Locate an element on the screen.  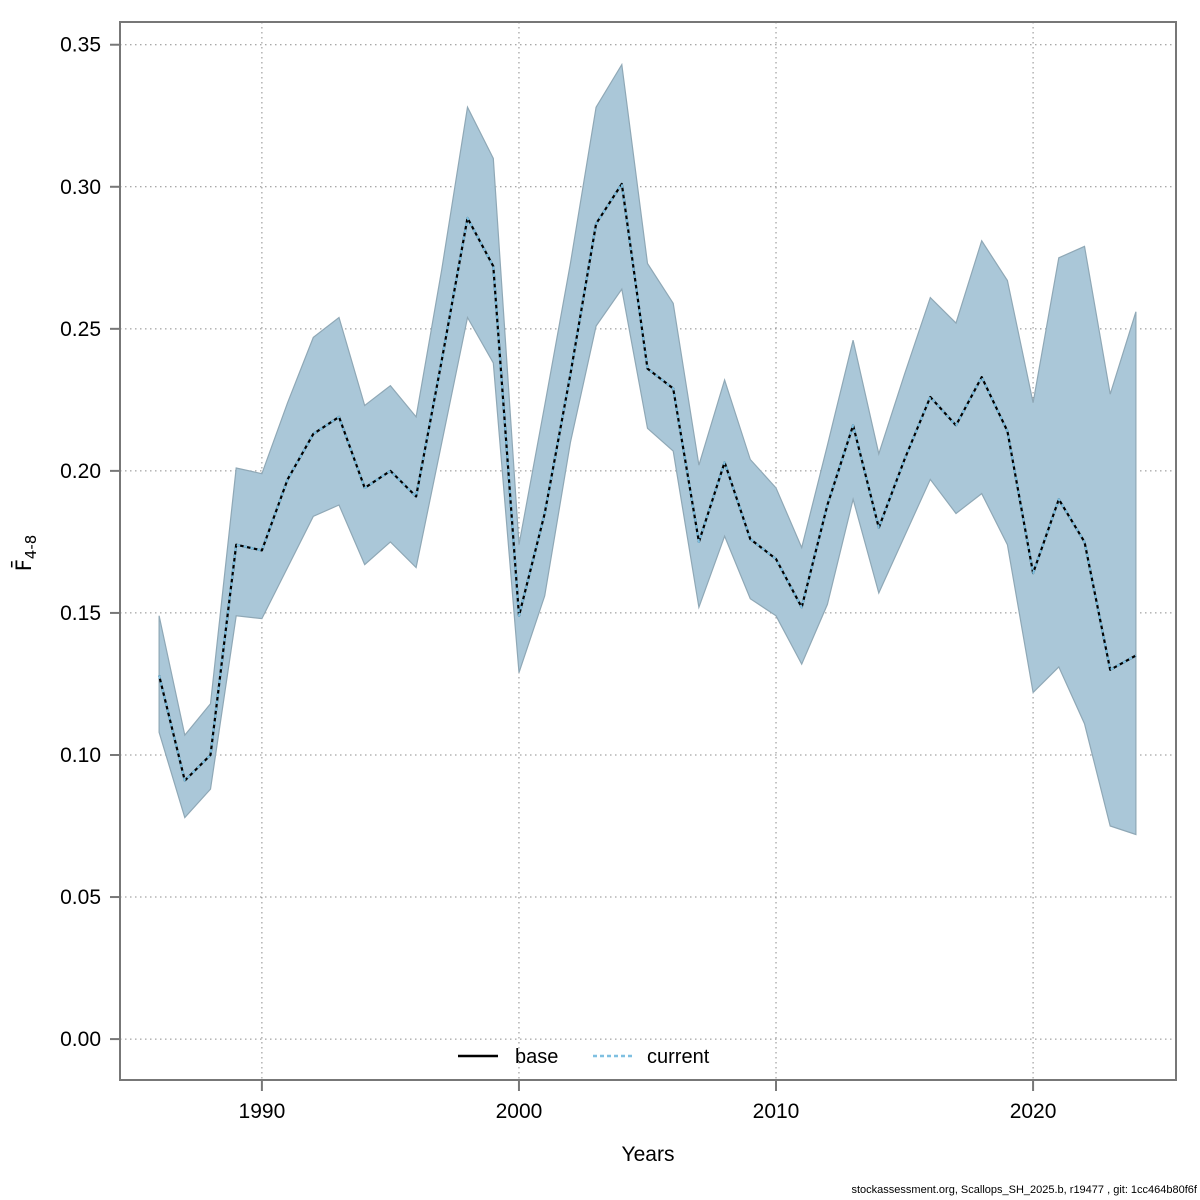
y-tick-label-0.00: 0.00 is located at coordinates (80, 1039).